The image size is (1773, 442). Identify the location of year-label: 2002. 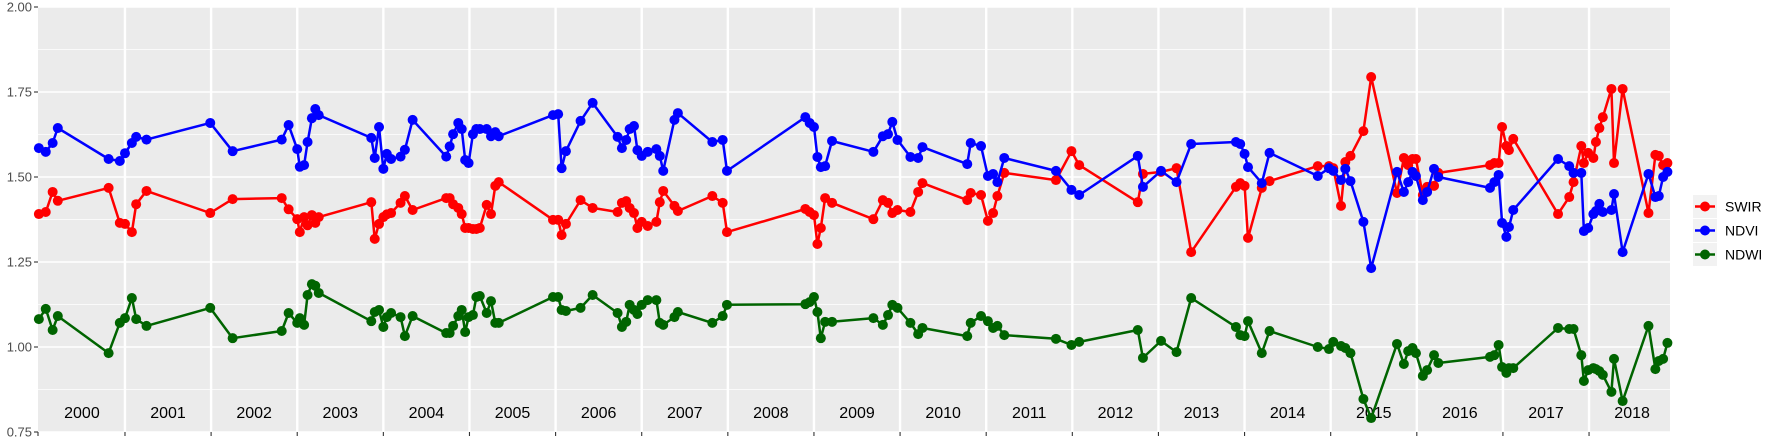
(254, 413).